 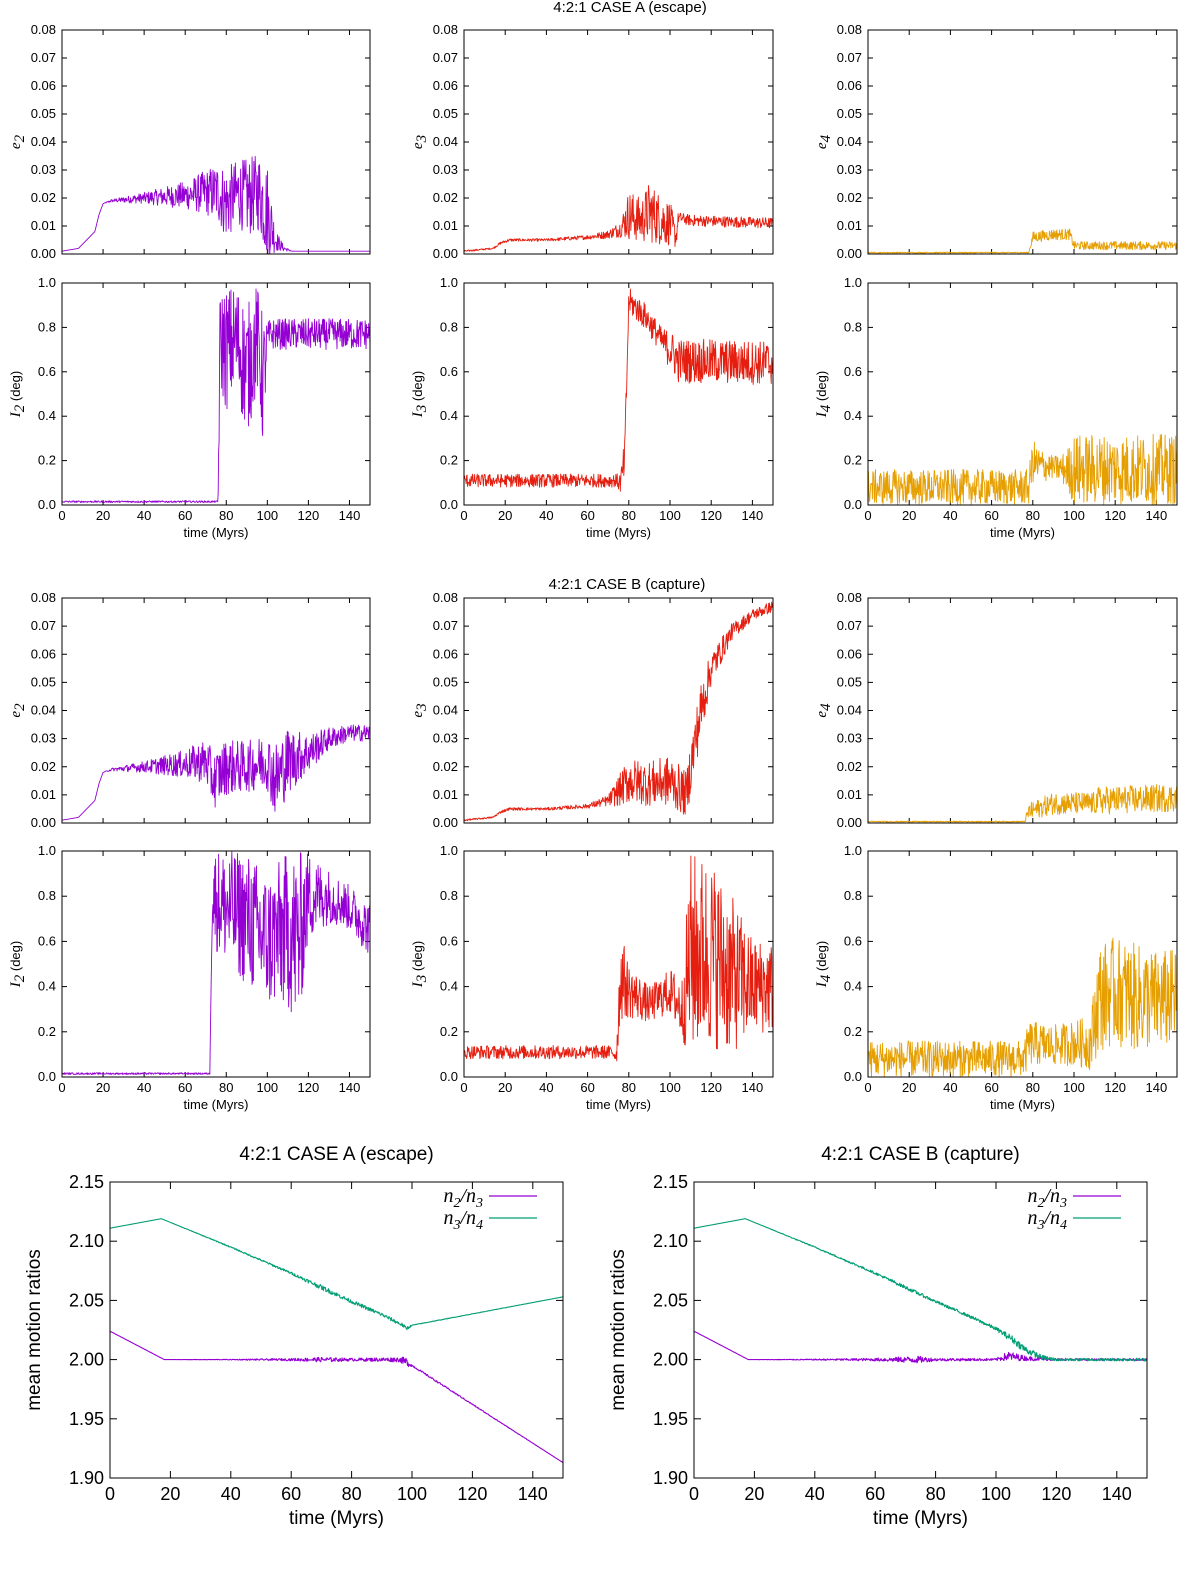 What do you see at coordinates (824, 394) in the screenshot?
I see `y-axis-label: I4 (deg)` at bounding box center [824, 394].